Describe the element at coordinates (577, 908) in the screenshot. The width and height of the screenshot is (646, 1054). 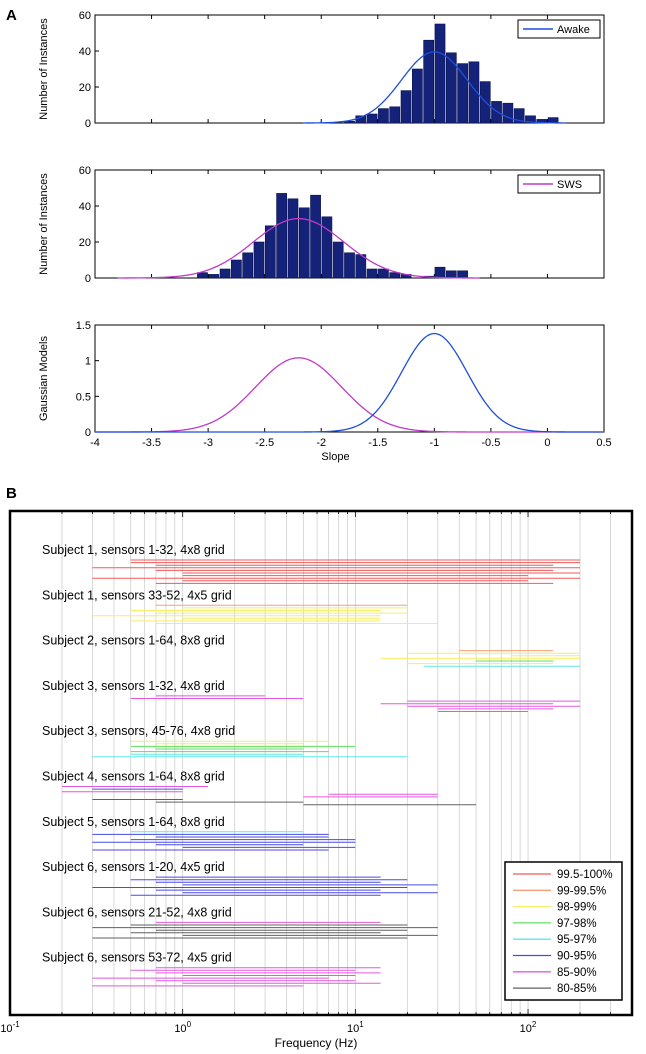
I see `legend-label: 98-99%` at that location.